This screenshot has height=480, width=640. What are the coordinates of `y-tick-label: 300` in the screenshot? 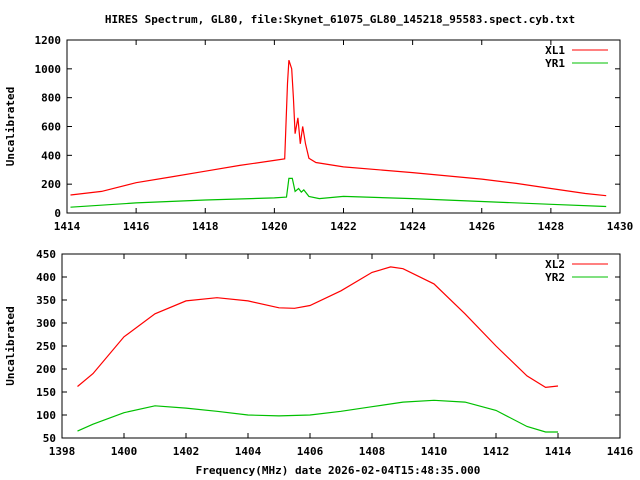 It's located at (46, 323).